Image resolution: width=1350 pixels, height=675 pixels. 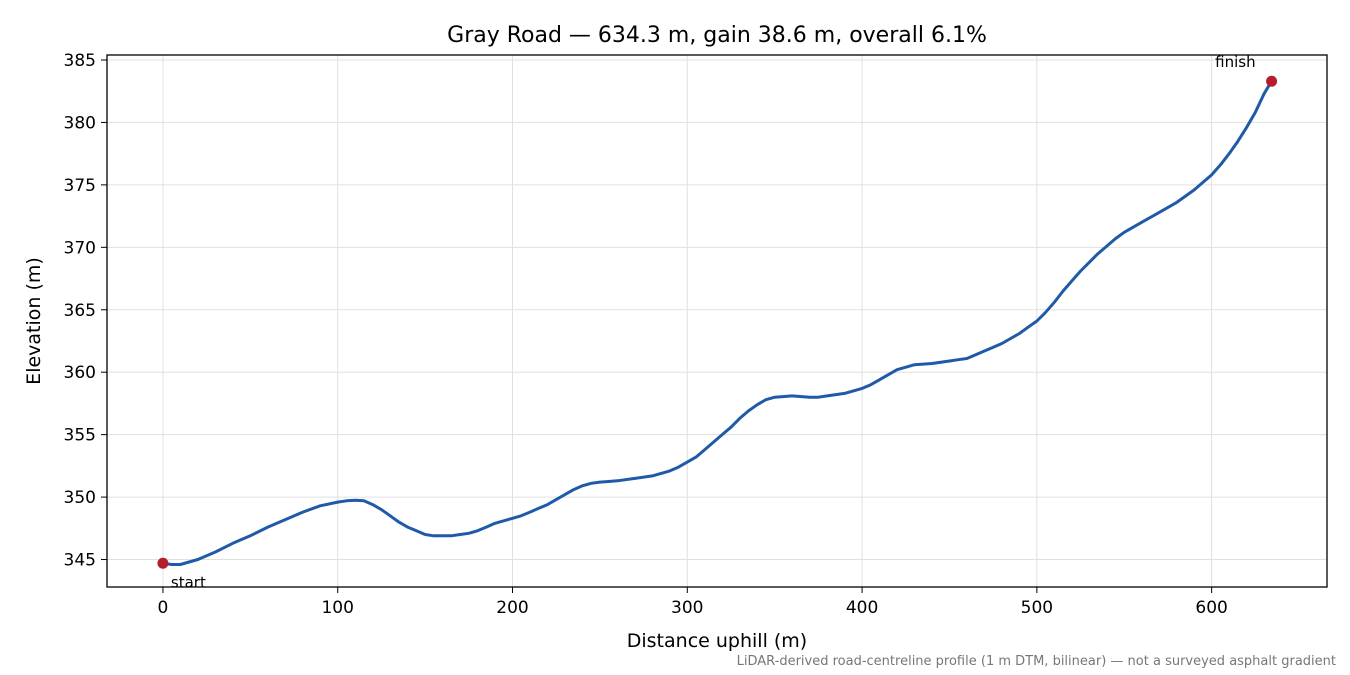 What do you see at coordinates (1235, 62) in the screenshot?
I see `finish-label: finish` at bounding box center [1235, 62].